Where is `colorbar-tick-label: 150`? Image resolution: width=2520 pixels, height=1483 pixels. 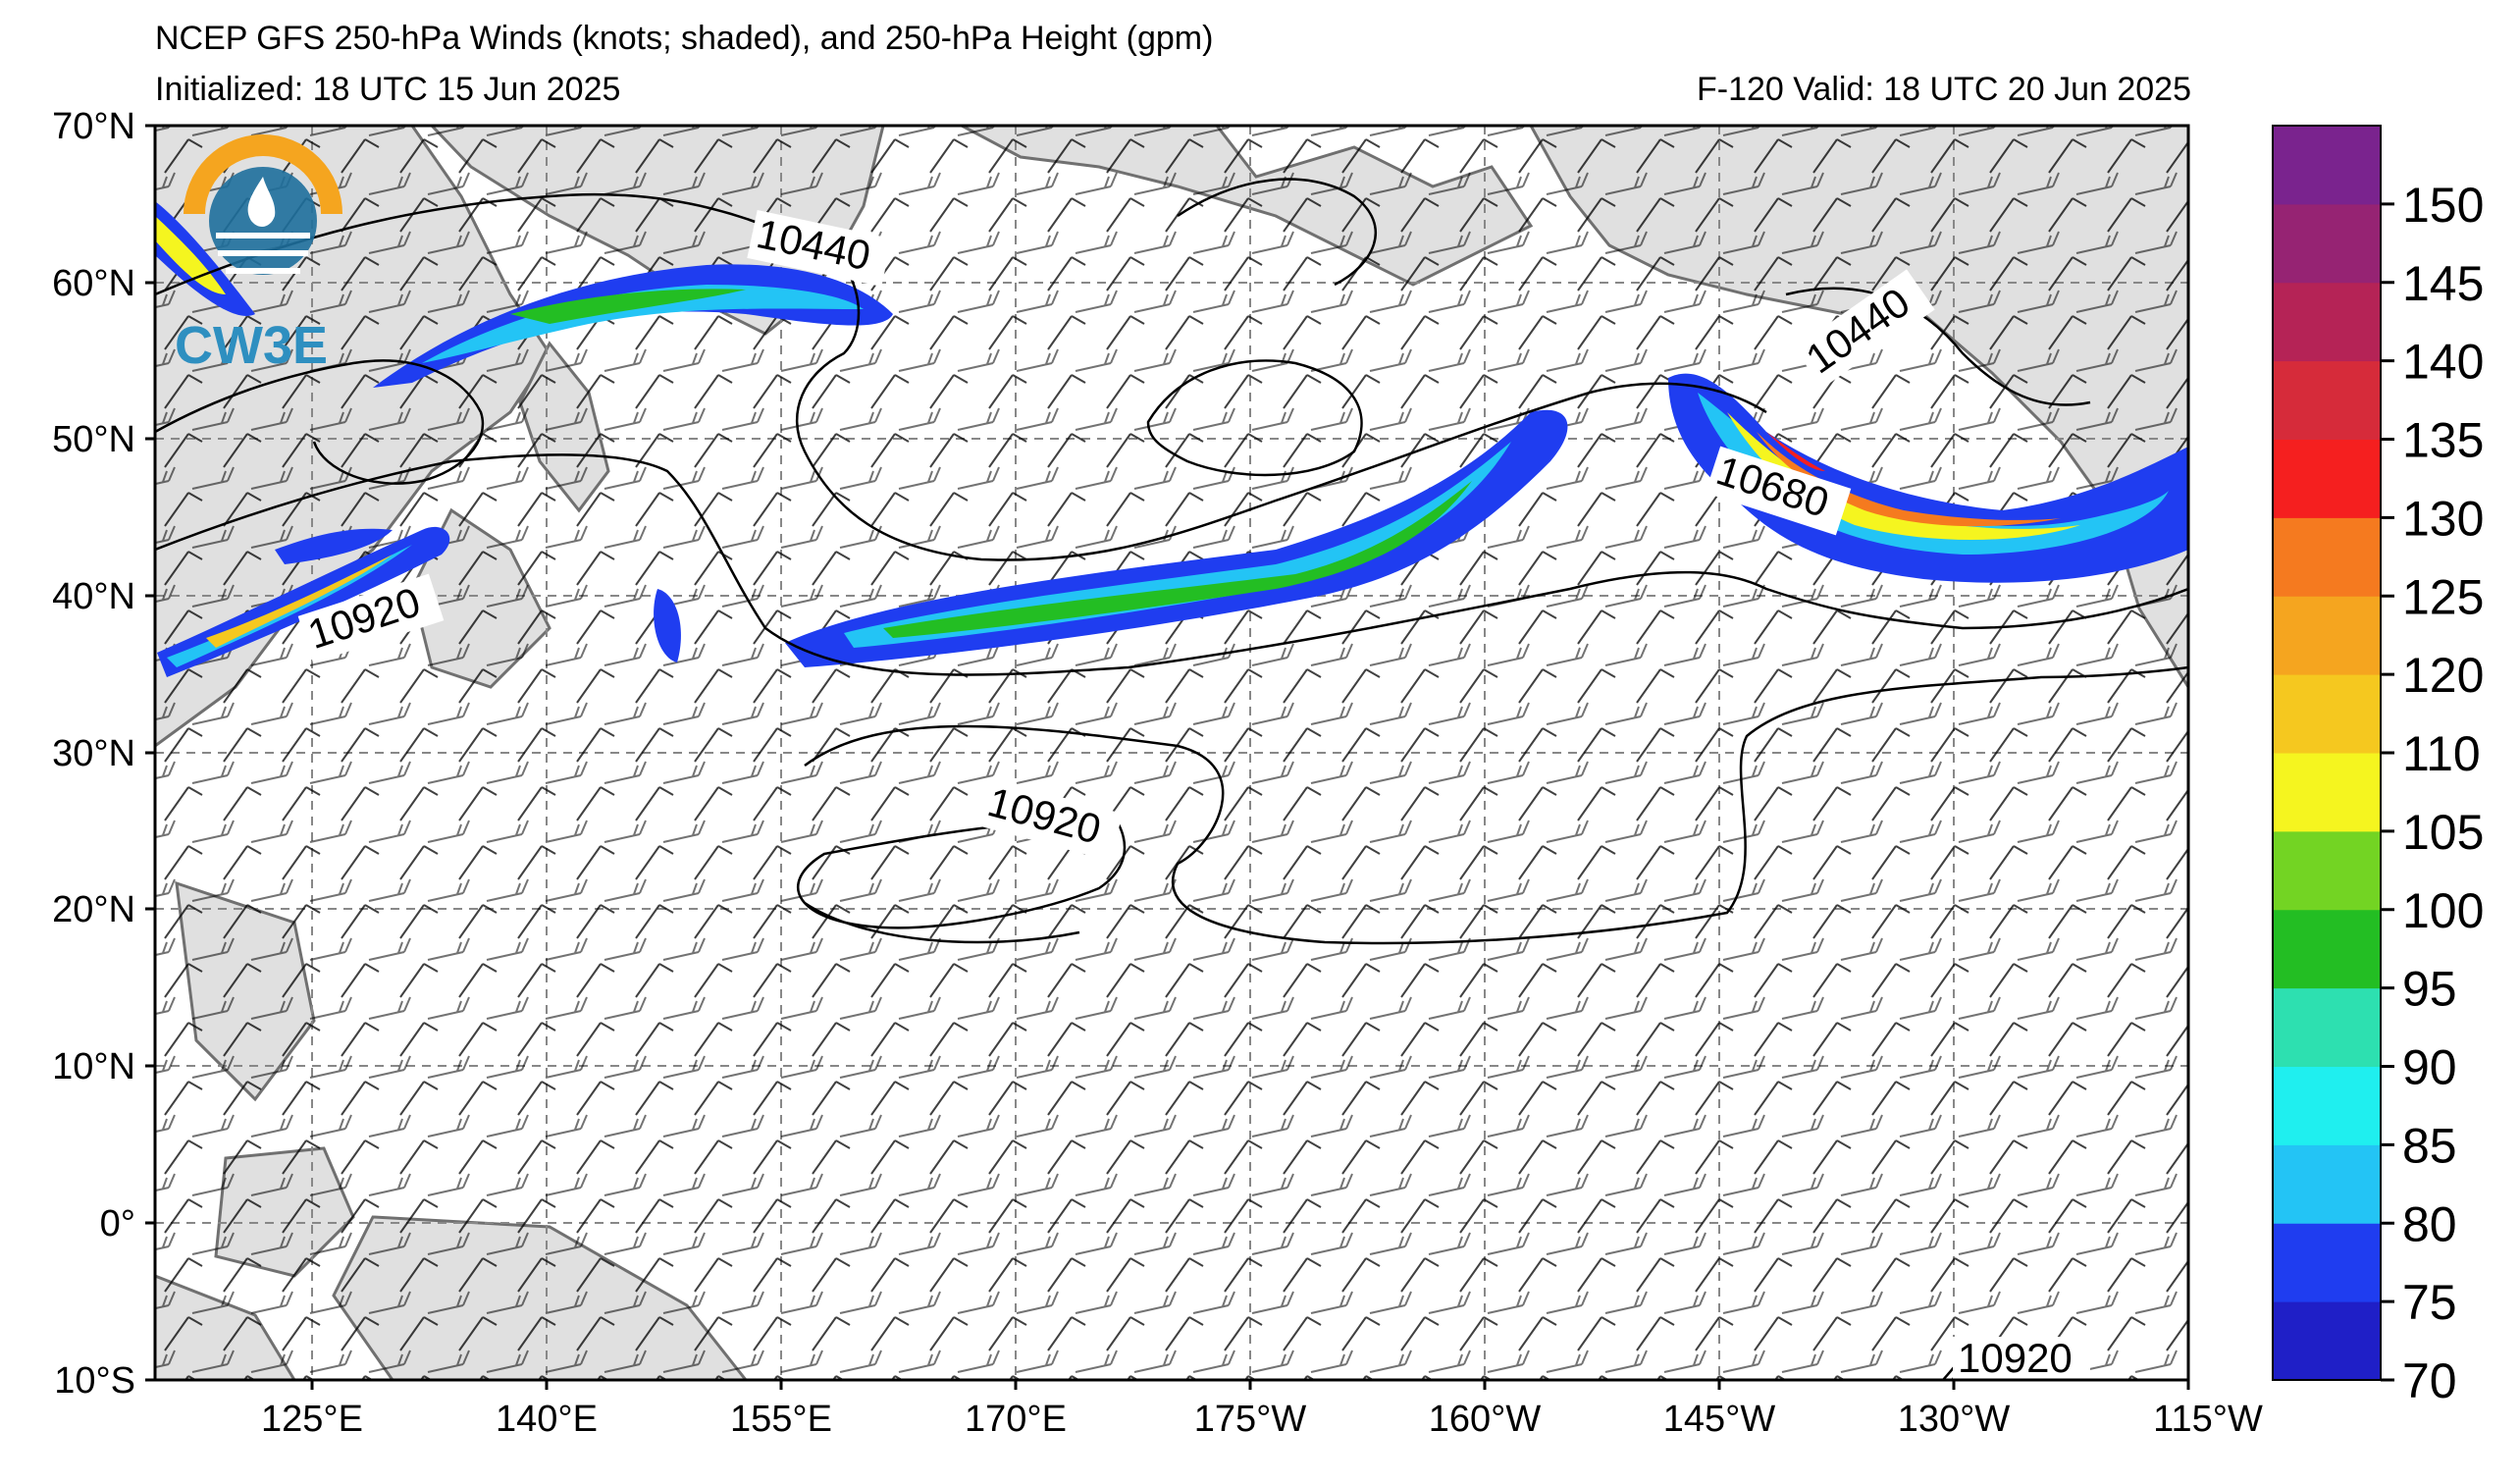 colorbar-tick-label: 150 is located at coordinates (2443, 206).